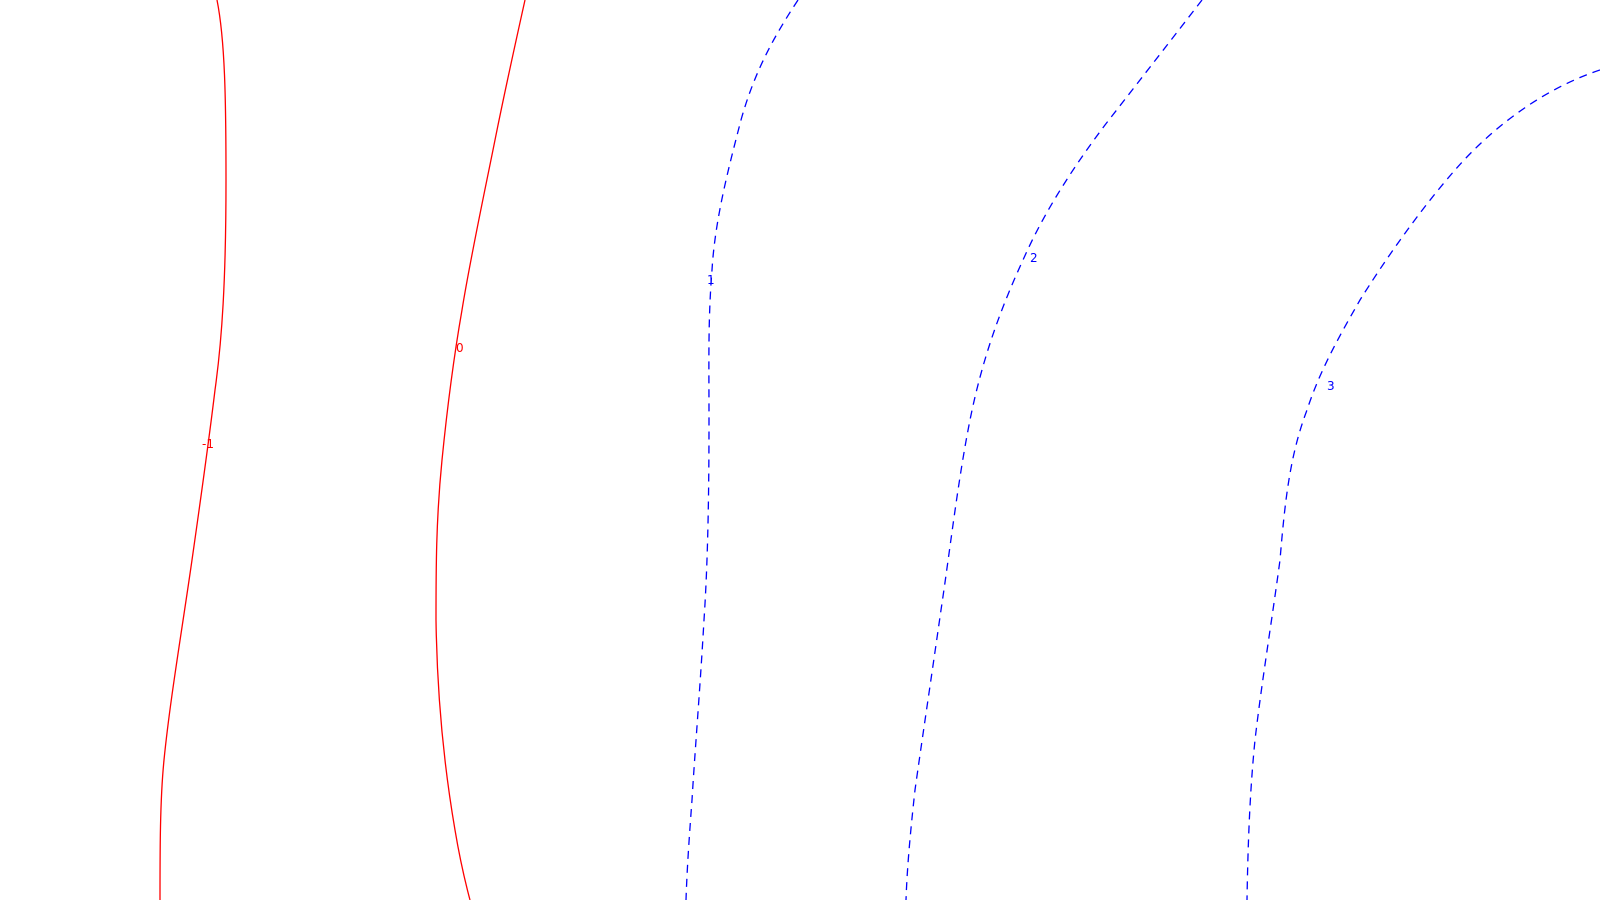  Describe the element at coordinates (1331, 386) in the screenshot. I see `contour-label-3: 3` at that location.